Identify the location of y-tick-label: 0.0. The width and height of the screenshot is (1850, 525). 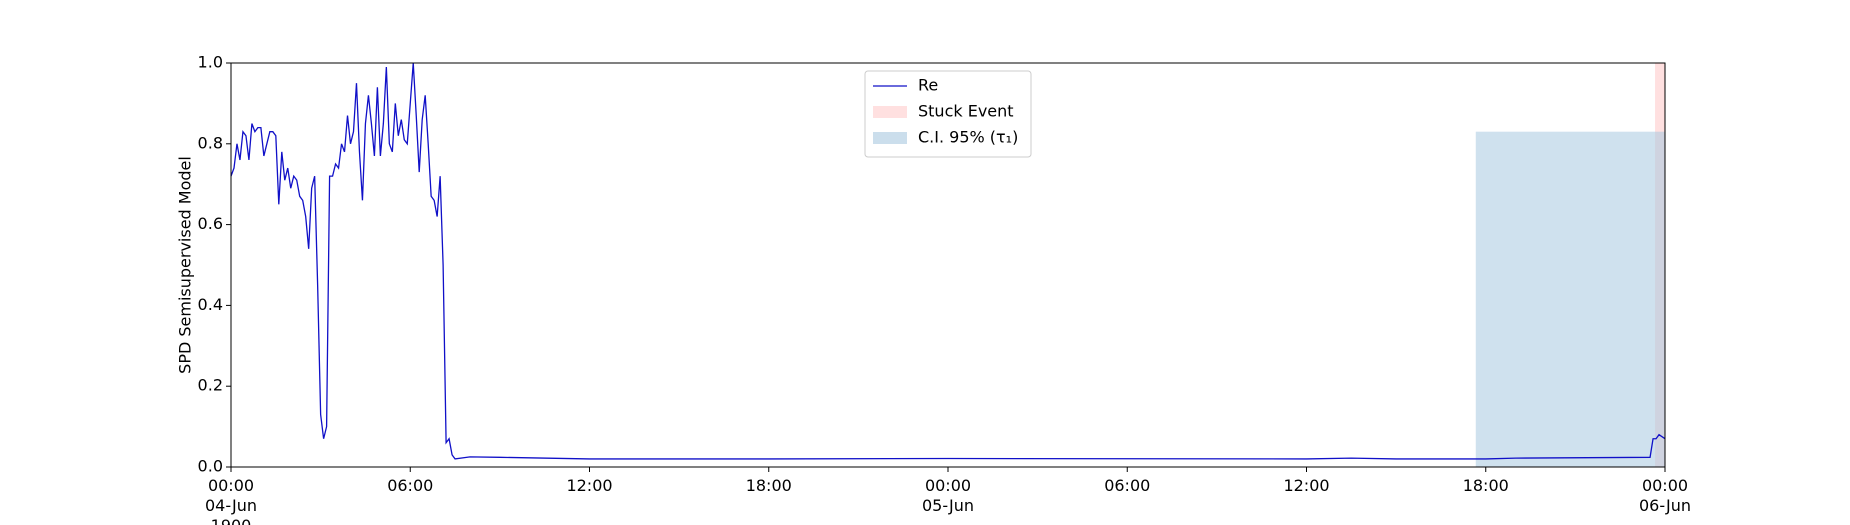
(210, 466).